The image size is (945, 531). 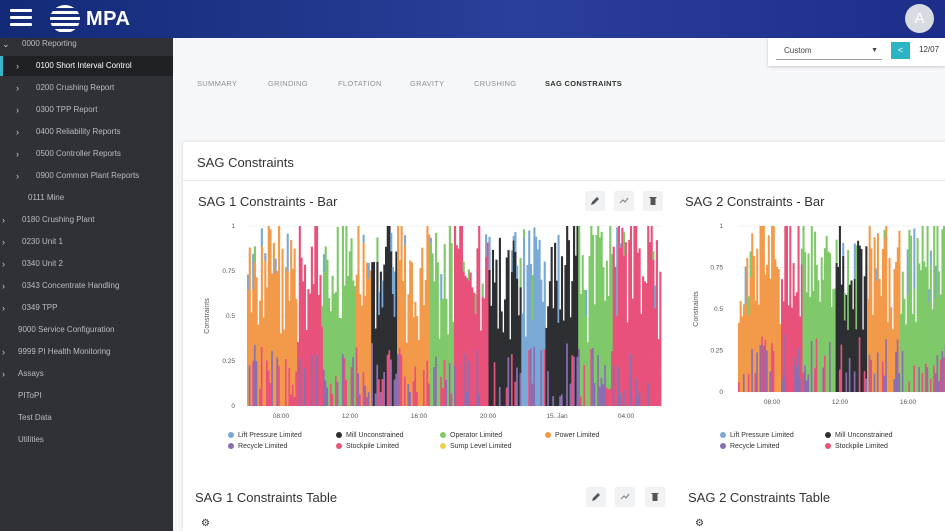 What do you see at coordinates (86, 264) in the screenshot?
I see `sidebar-item: › 0340 Unit 2` at bounding box center [86, 264].